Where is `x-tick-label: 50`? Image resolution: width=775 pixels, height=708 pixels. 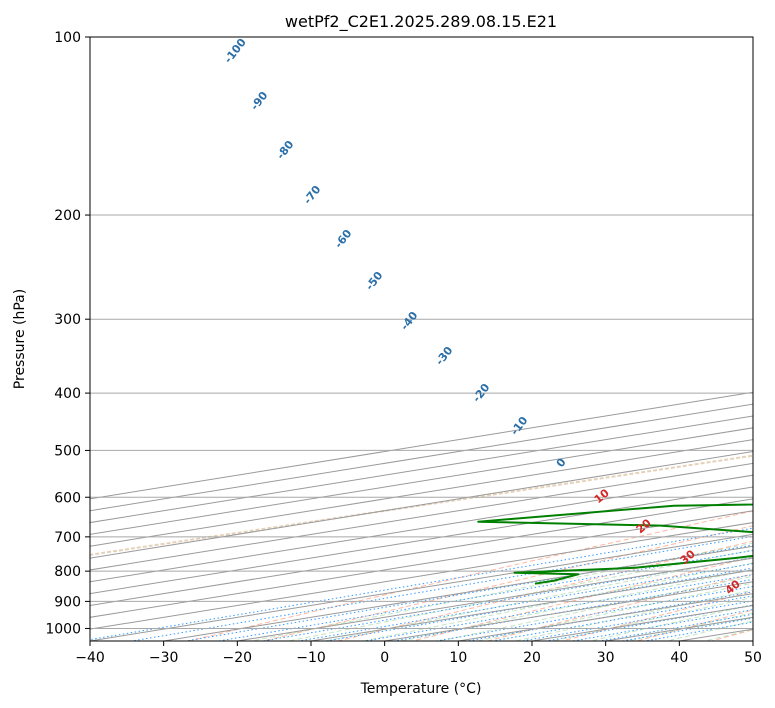
x-tick-label: 50 is located at coordinates (753, 658).